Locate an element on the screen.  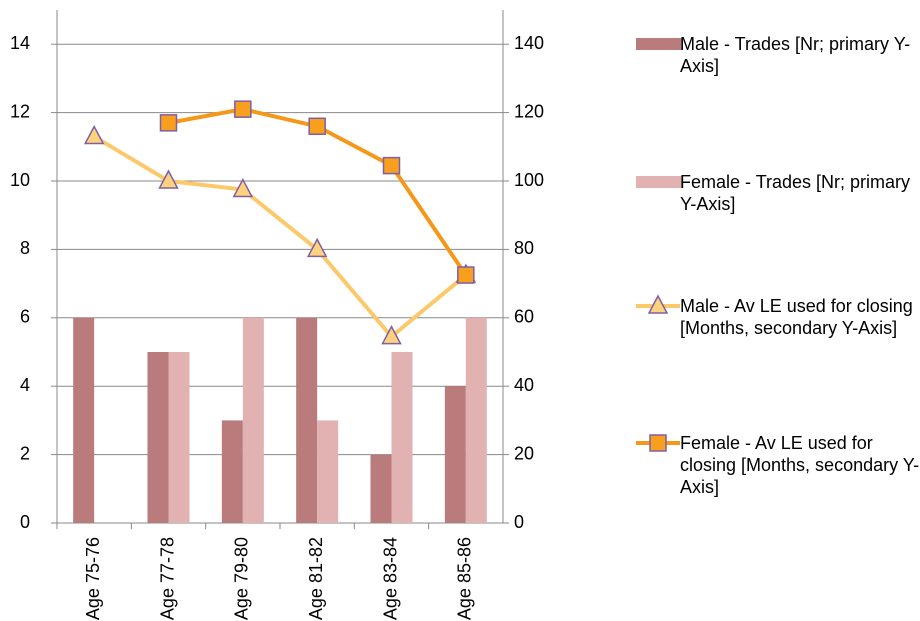
y-tick-label: 4 is located at coordinates (25, 385).